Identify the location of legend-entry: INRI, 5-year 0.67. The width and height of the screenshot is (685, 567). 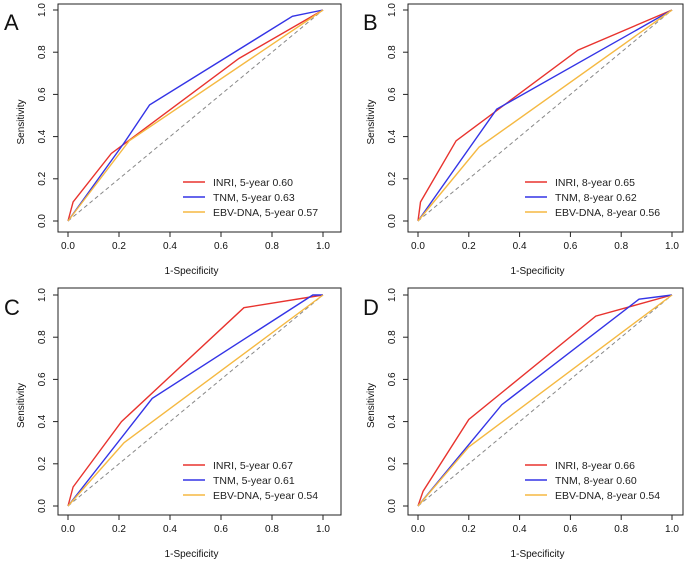
(253, 466).